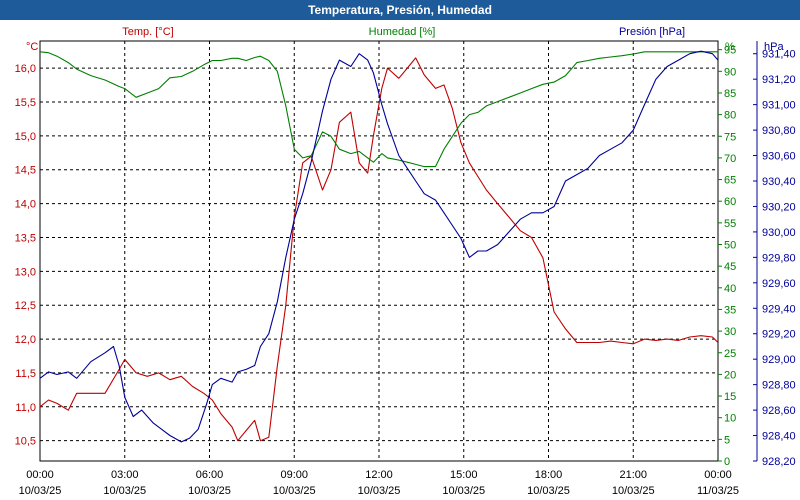 This screenshot has height=500, width=800. I want to click on humidity-unit-label: %, so click(730, 47).